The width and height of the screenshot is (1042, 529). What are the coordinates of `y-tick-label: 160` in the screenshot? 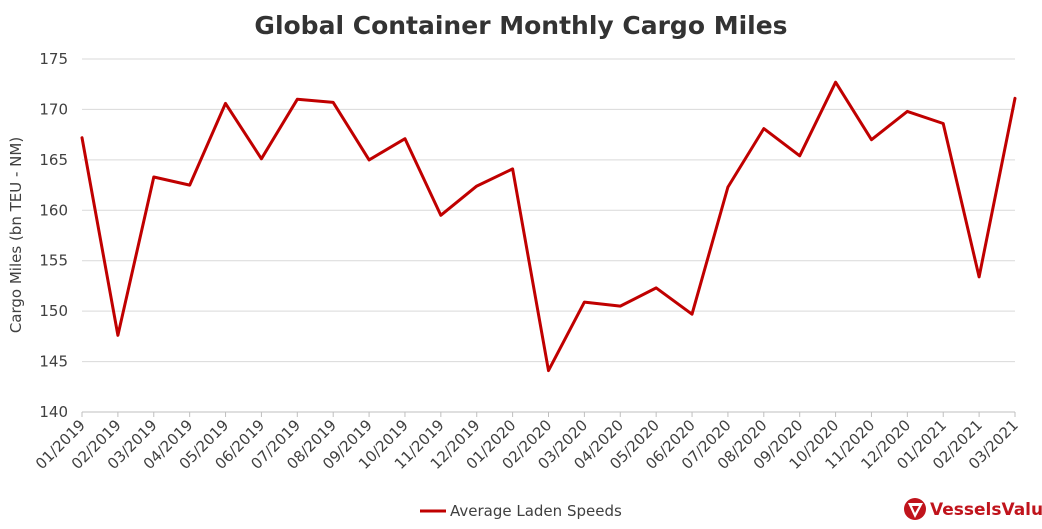 It's located at (53, 210).